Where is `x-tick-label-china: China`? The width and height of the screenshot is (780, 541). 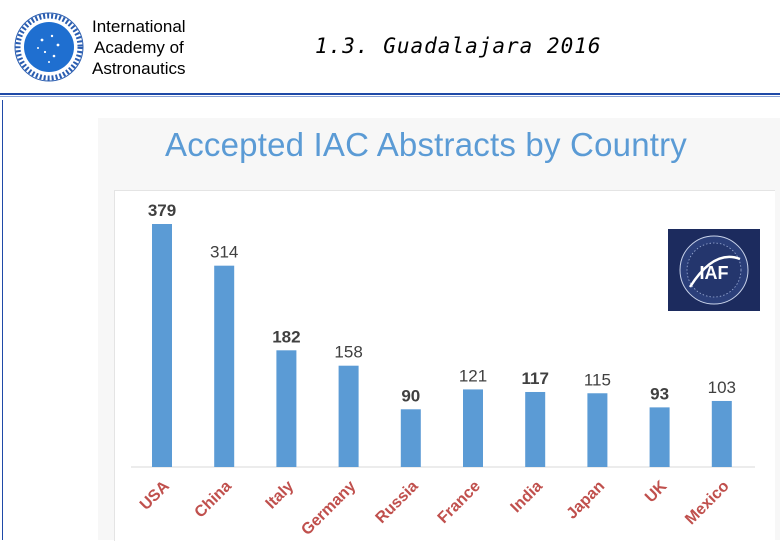
x-tick-label-china: China is located at coordinates (214, 500).